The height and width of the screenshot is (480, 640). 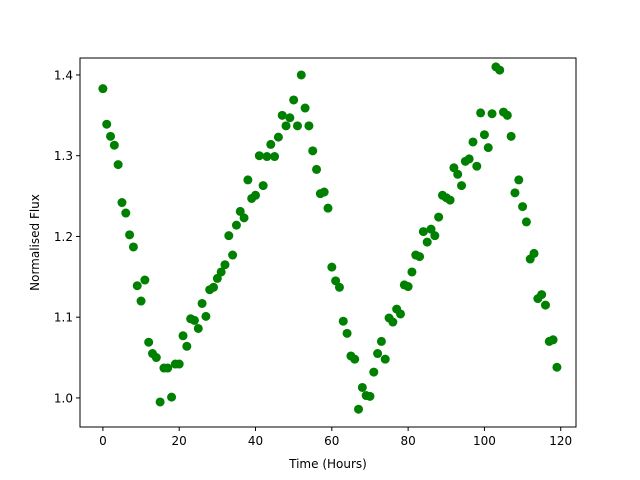 What do you see at coordinates (63, 75) in the screenshot?
I see `y-tick-label: 1.4` at bounding box center [63, 75].